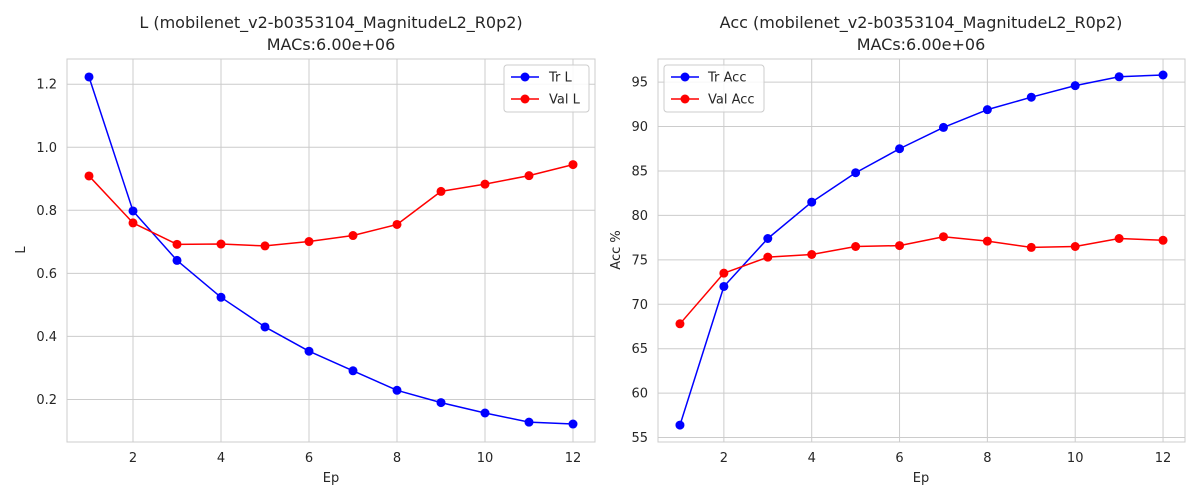  Describe the element at coordinates (714, 88) in the screenshot. I see `legend: Tr Acc Val Acc` at that location.